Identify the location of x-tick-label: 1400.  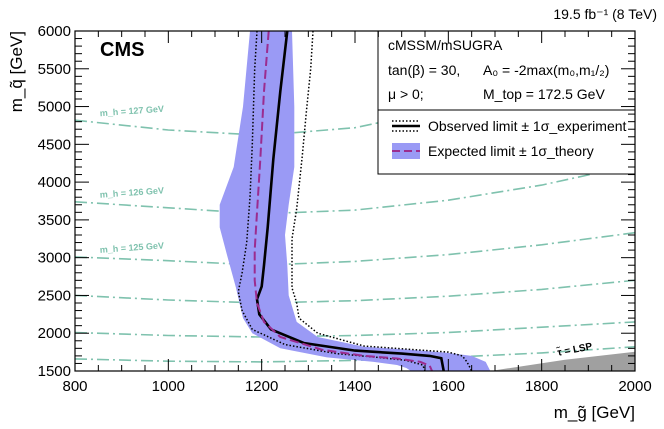
(354, 386).